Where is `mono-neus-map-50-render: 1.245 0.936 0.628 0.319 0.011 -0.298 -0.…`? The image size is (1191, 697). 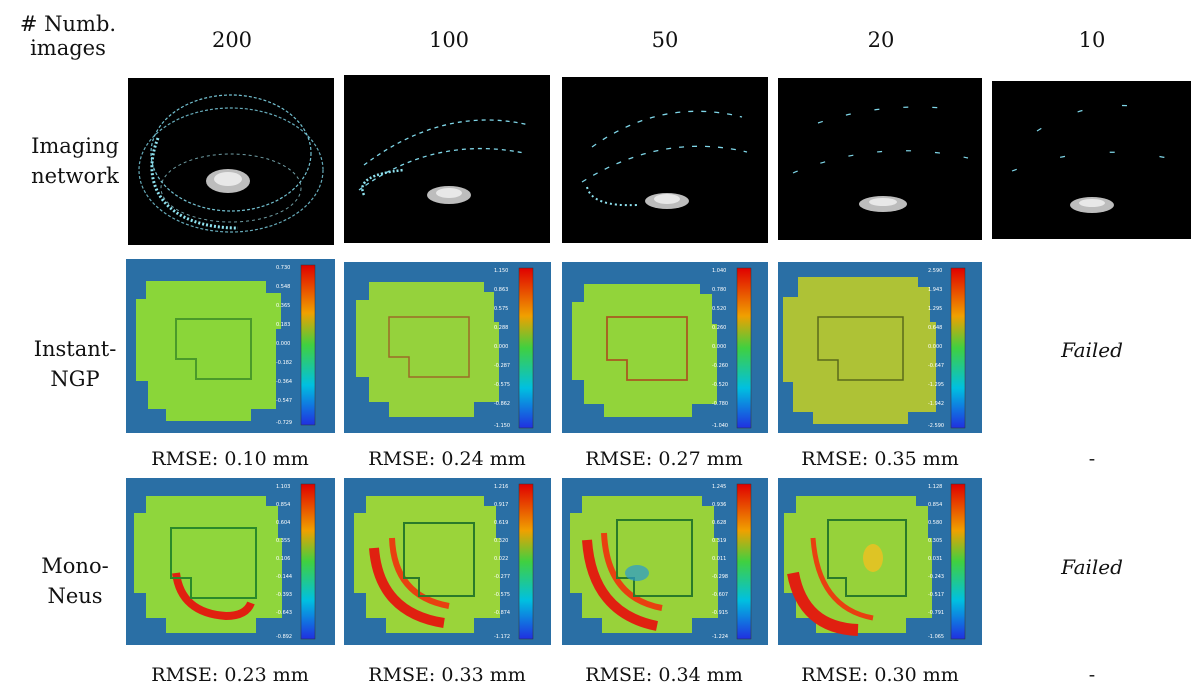 mono-neus-map-50-render: 1.245 0.936 0.628 0.319 0.011 -0.298 -0.… is located at coordinates (665, 561).